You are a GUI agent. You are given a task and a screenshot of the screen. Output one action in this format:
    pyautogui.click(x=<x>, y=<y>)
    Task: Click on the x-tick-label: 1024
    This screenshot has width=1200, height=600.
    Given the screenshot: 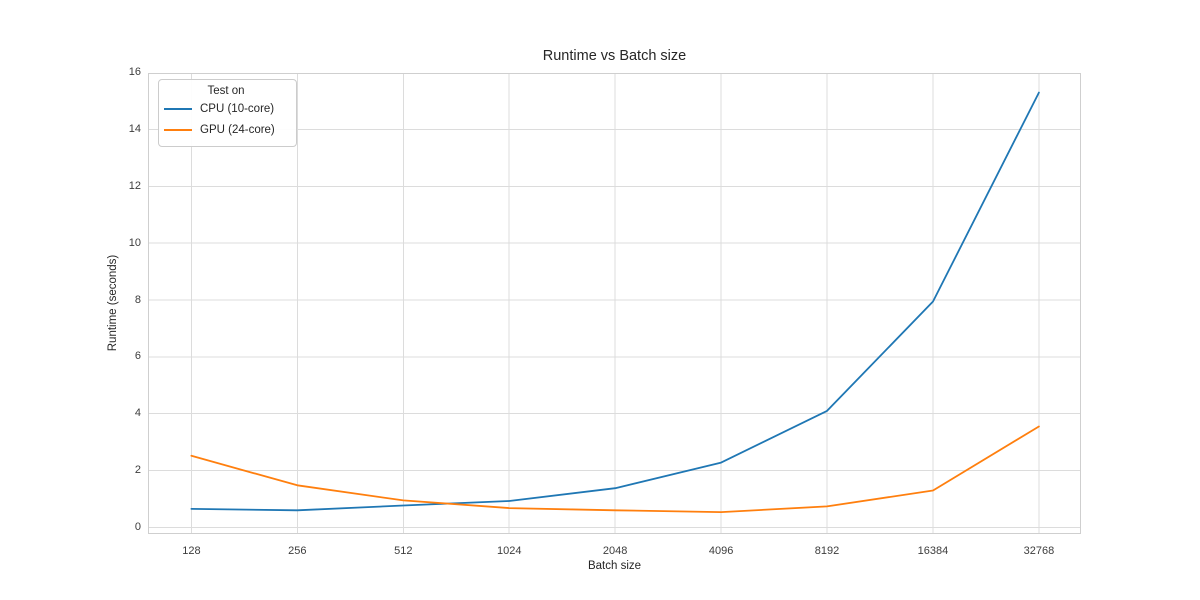 What is the action you would take?
    pyautogui.click(x=509, y=551)
    